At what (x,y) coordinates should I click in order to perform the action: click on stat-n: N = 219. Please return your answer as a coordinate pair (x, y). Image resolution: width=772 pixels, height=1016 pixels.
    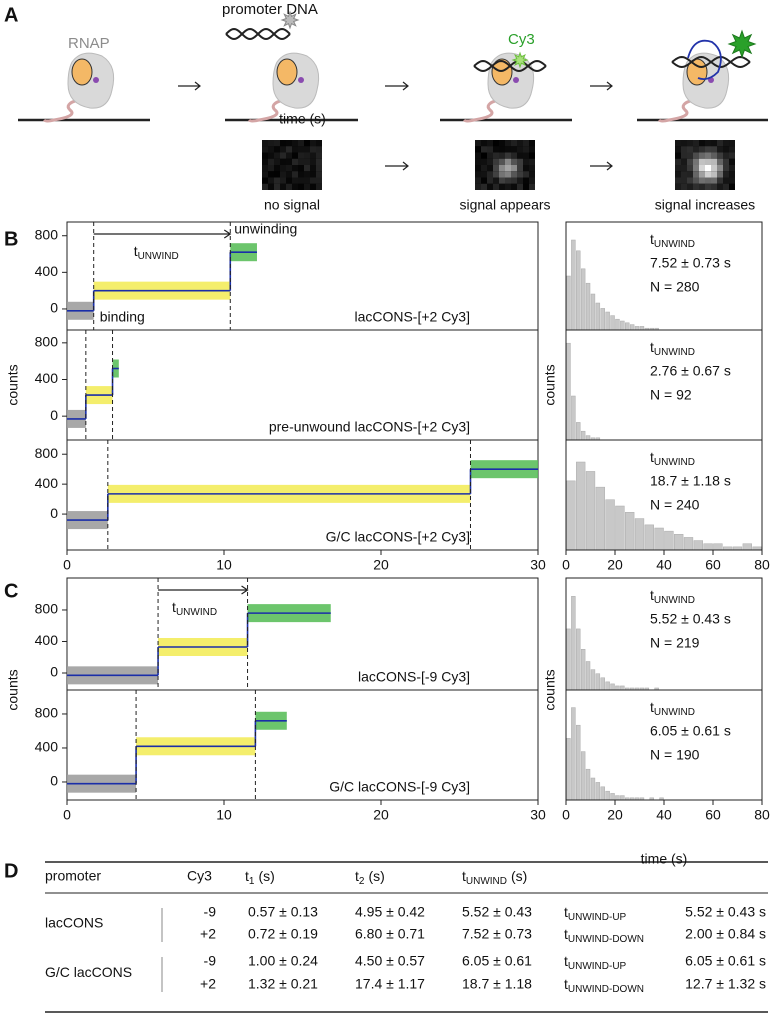
    Looking at the image, I should click on (675, 643).